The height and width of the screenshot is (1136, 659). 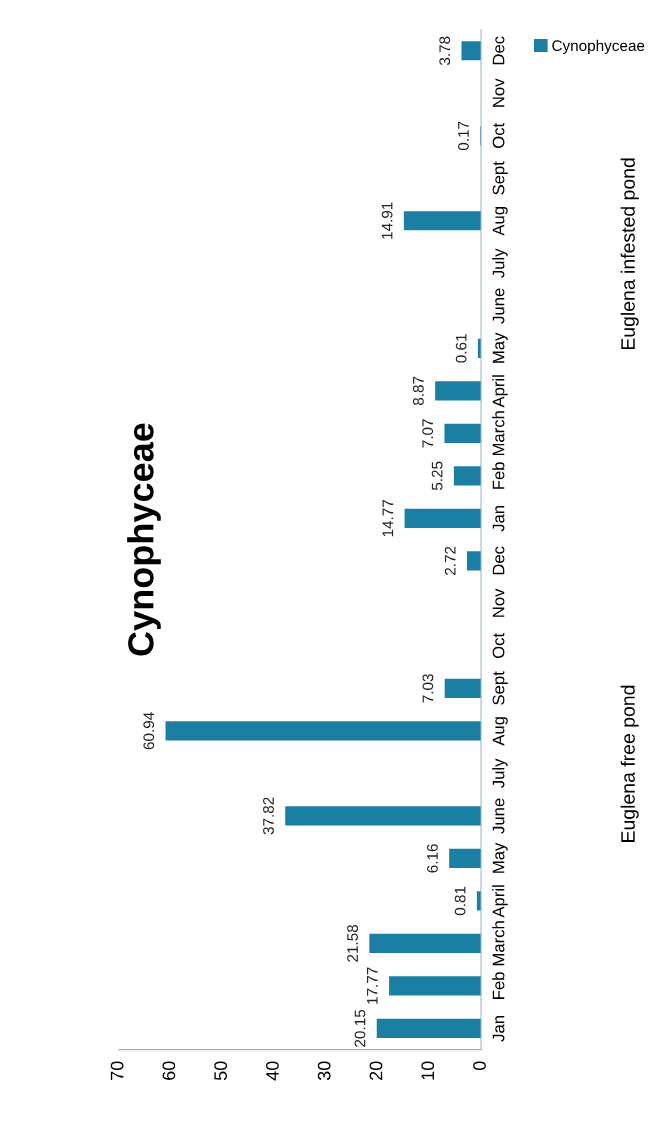 I want to click on data-label: 0.81, so click(x=460, y=901).